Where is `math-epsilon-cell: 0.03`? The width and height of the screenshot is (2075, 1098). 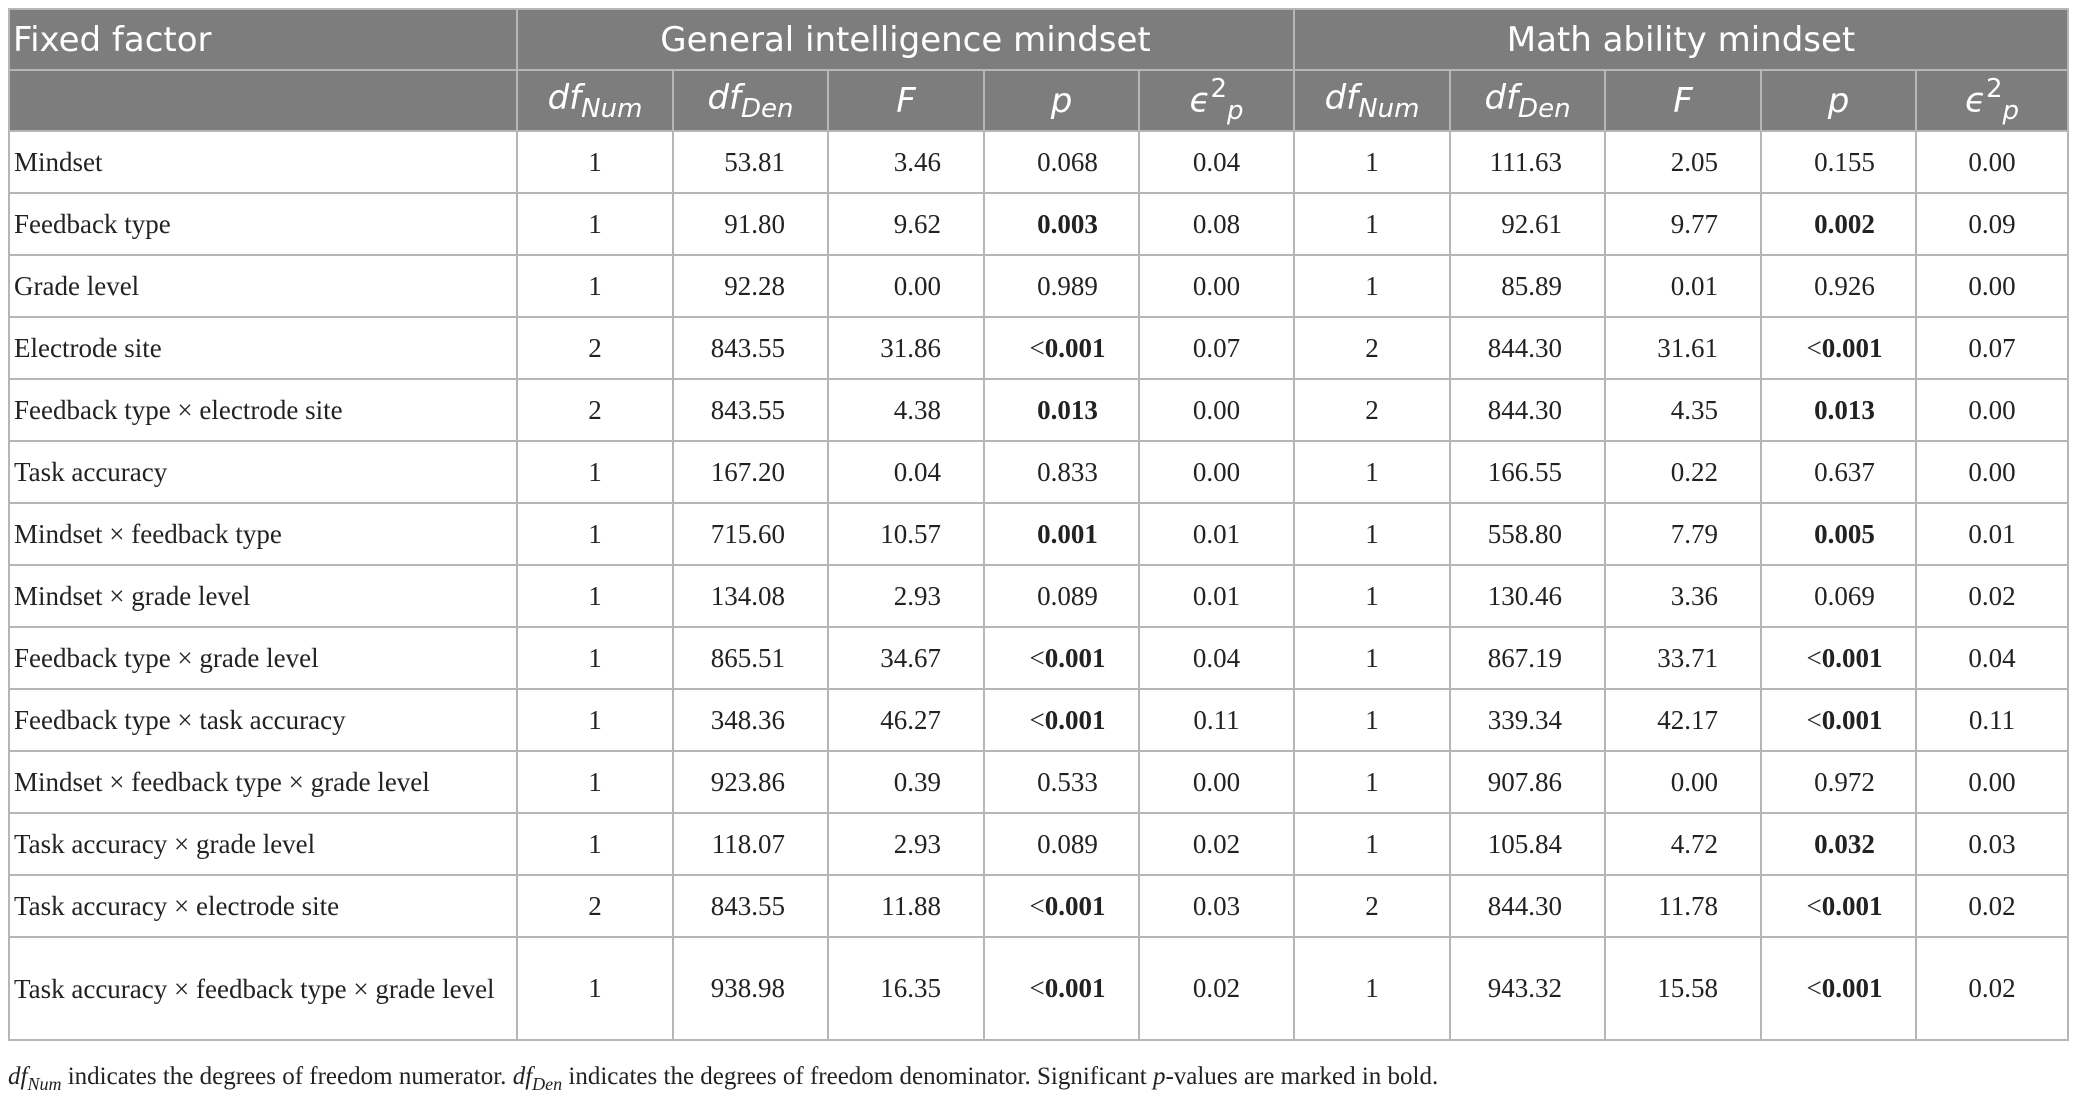 math-epsilon-cell: 0.03 is located at coordinates (1992, 844).